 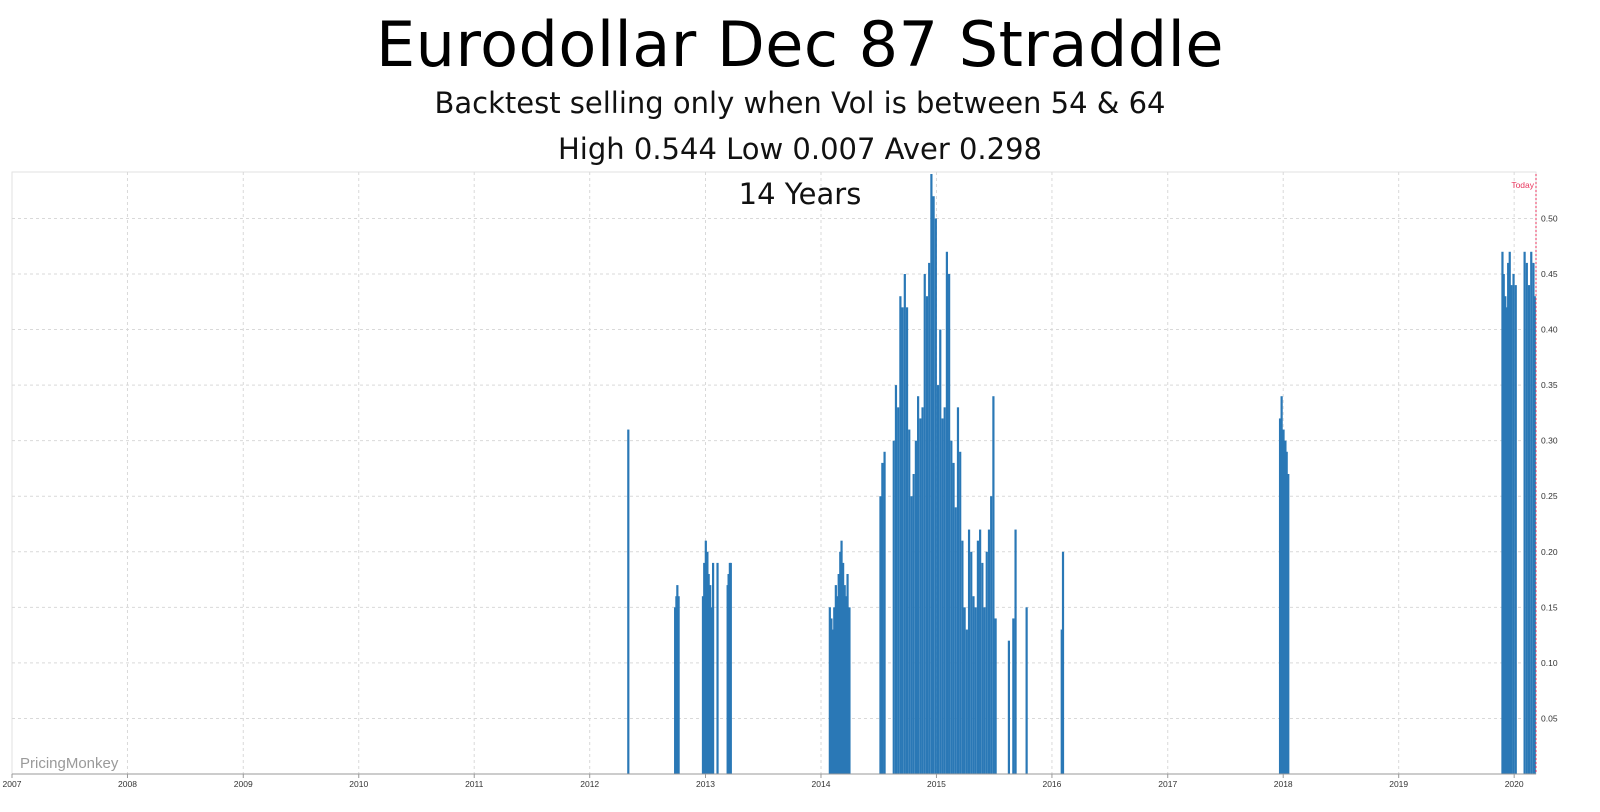 I want to click on y-tick-label: 0.30, so click(x=1549, y=441).